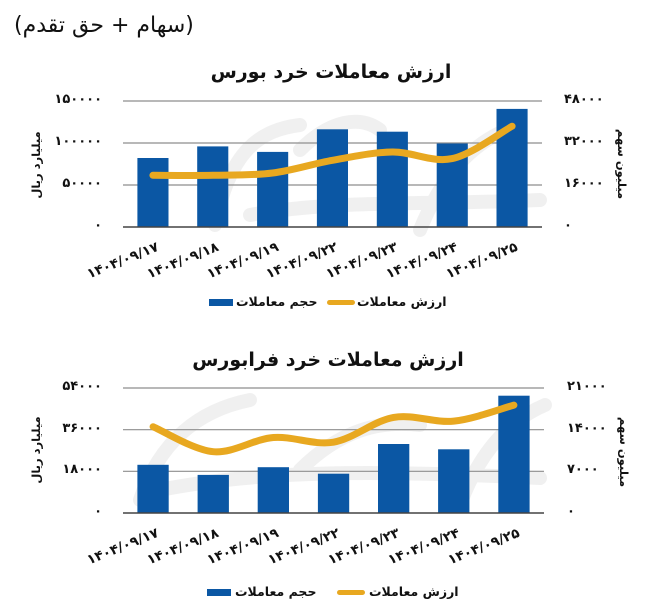 The width and height of the screenshot is (650, 609). What do you see at coordinates (36, 450) in the screenshot?
I see `chart-2-left-axis-title: میلیارد ریال` at bounding box center [36, 450].